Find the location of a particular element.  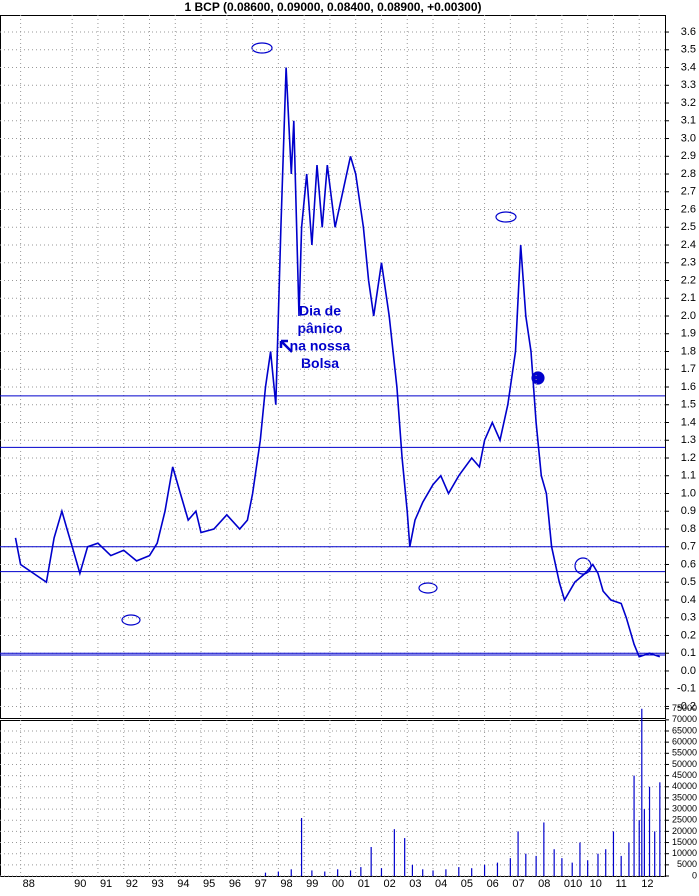

x-tick-label: 06 is located at coordinates (493, 884).